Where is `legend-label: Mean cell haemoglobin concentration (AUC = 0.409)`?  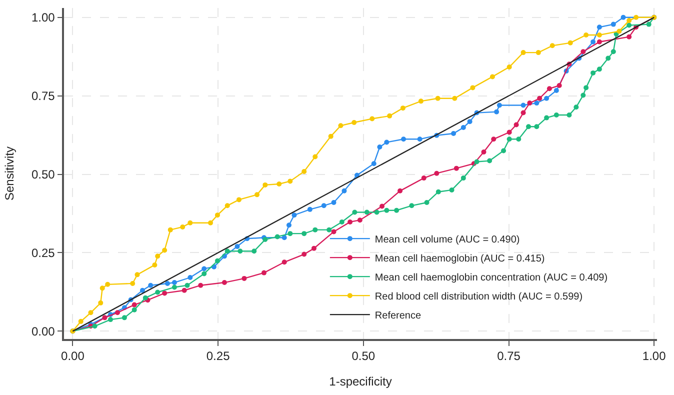 legend-label: Mean cell haemoglobin concentration (AUC = 0.409) is located at coordinates (491, 278).